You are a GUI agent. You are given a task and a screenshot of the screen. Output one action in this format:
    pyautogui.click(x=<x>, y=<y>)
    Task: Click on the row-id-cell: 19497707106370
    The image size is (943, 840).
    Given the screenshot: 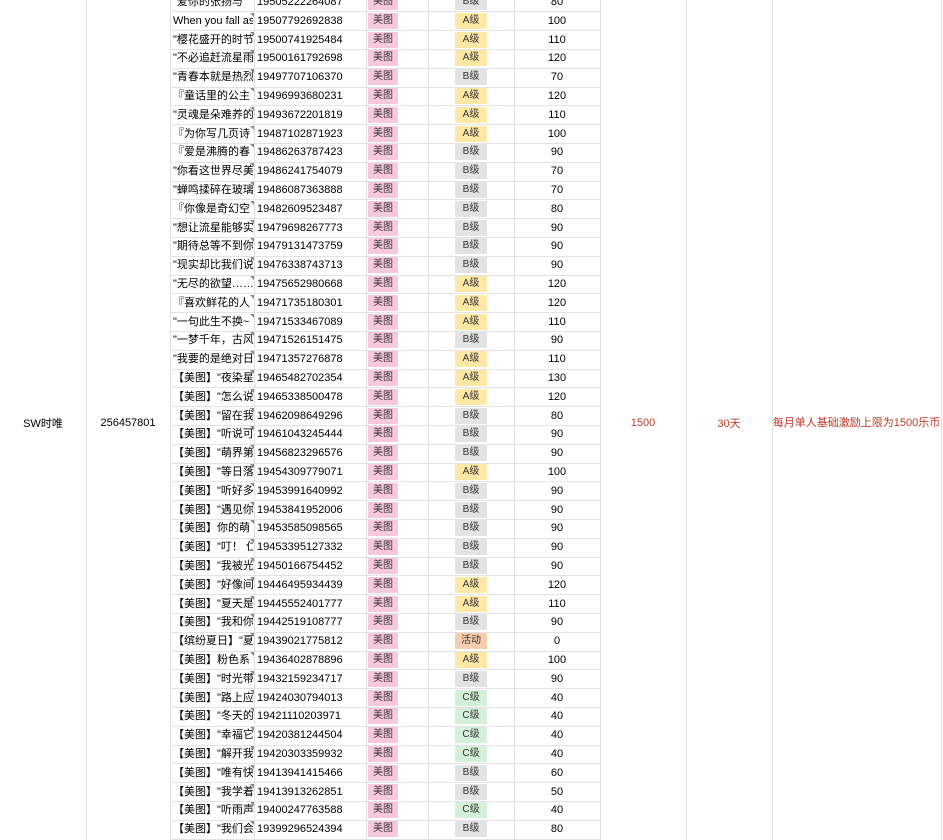 What is the action you would take?
    pyautogui.click(x=300, y=77)
    